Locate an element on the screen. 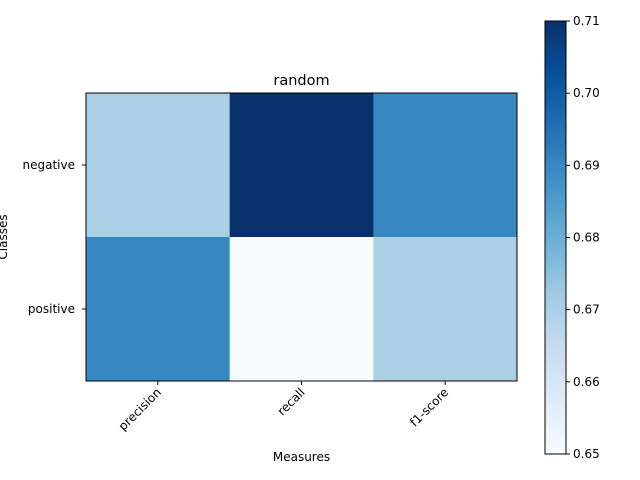 The width and height of the screenshot is (640, 480). heatmap-cell-positive-recall is located at coordinates (301, 309).